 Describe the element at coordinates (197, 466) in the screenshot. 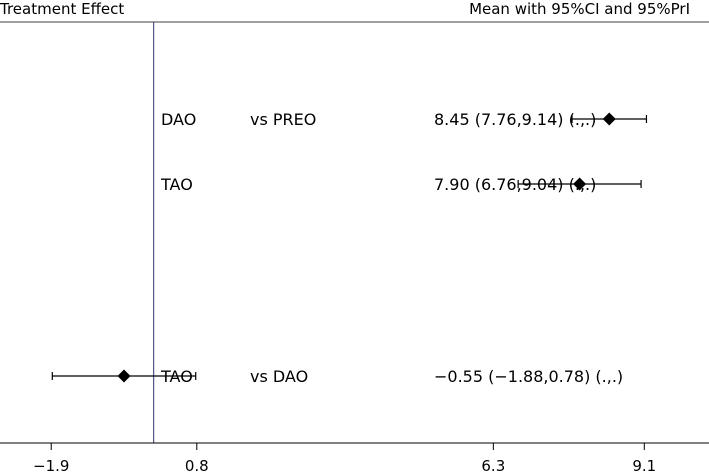

I see `x-tick-label: 0.8` at that location.